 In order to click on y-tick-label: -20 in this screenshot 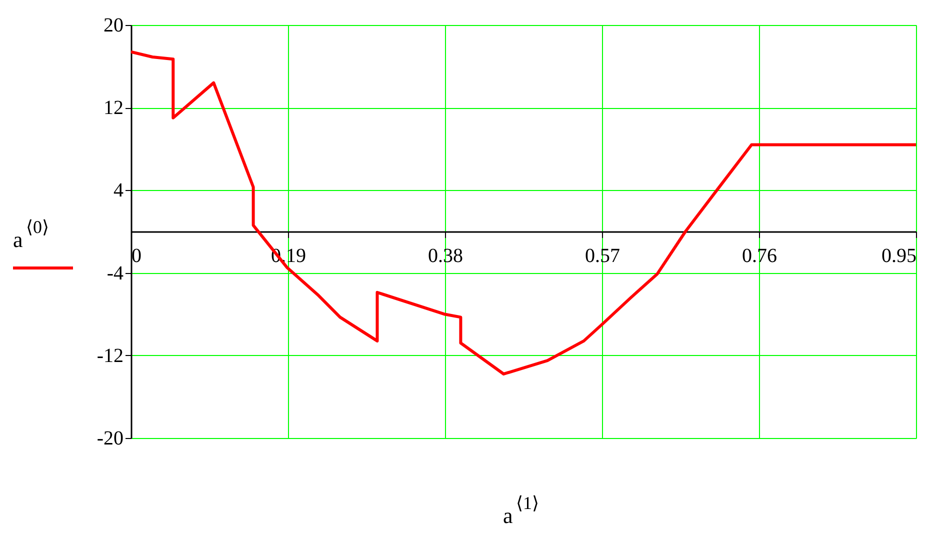, I will do `click(110, 439)`.